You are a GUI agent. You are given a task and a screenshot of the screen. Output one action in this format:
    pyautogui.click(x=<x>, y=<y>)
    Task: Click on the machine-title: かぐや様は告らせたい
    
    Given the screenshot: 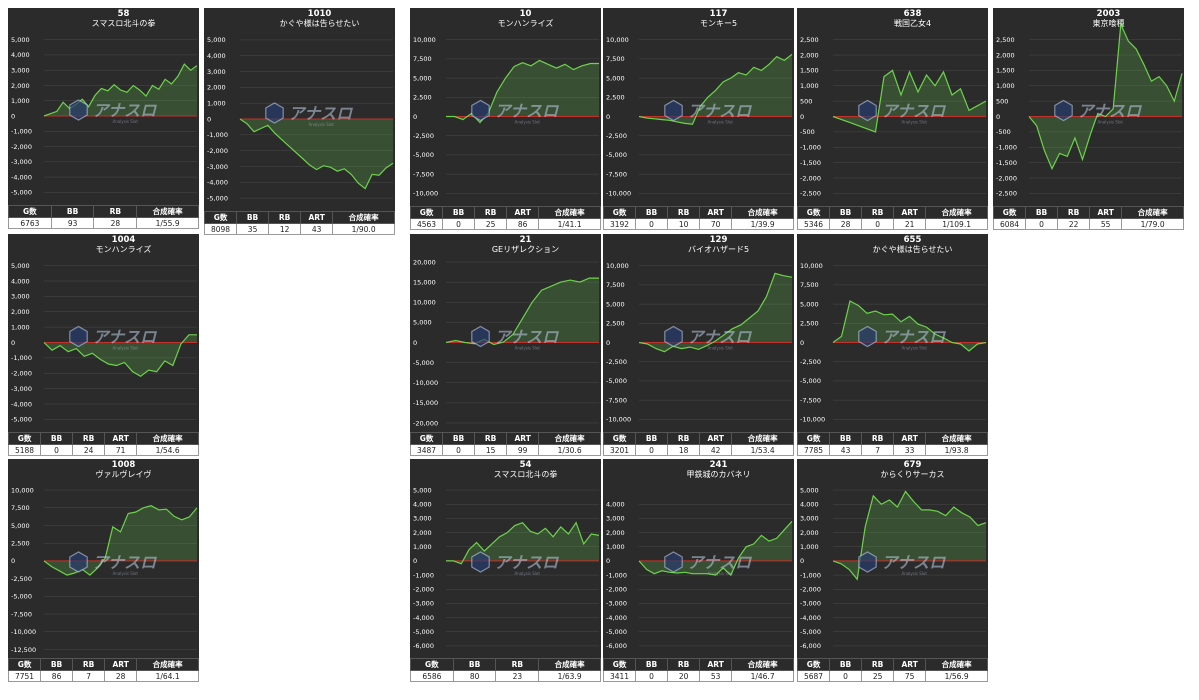 What is the action you would take?
    pyautogui.click(x=912, y=249)
    